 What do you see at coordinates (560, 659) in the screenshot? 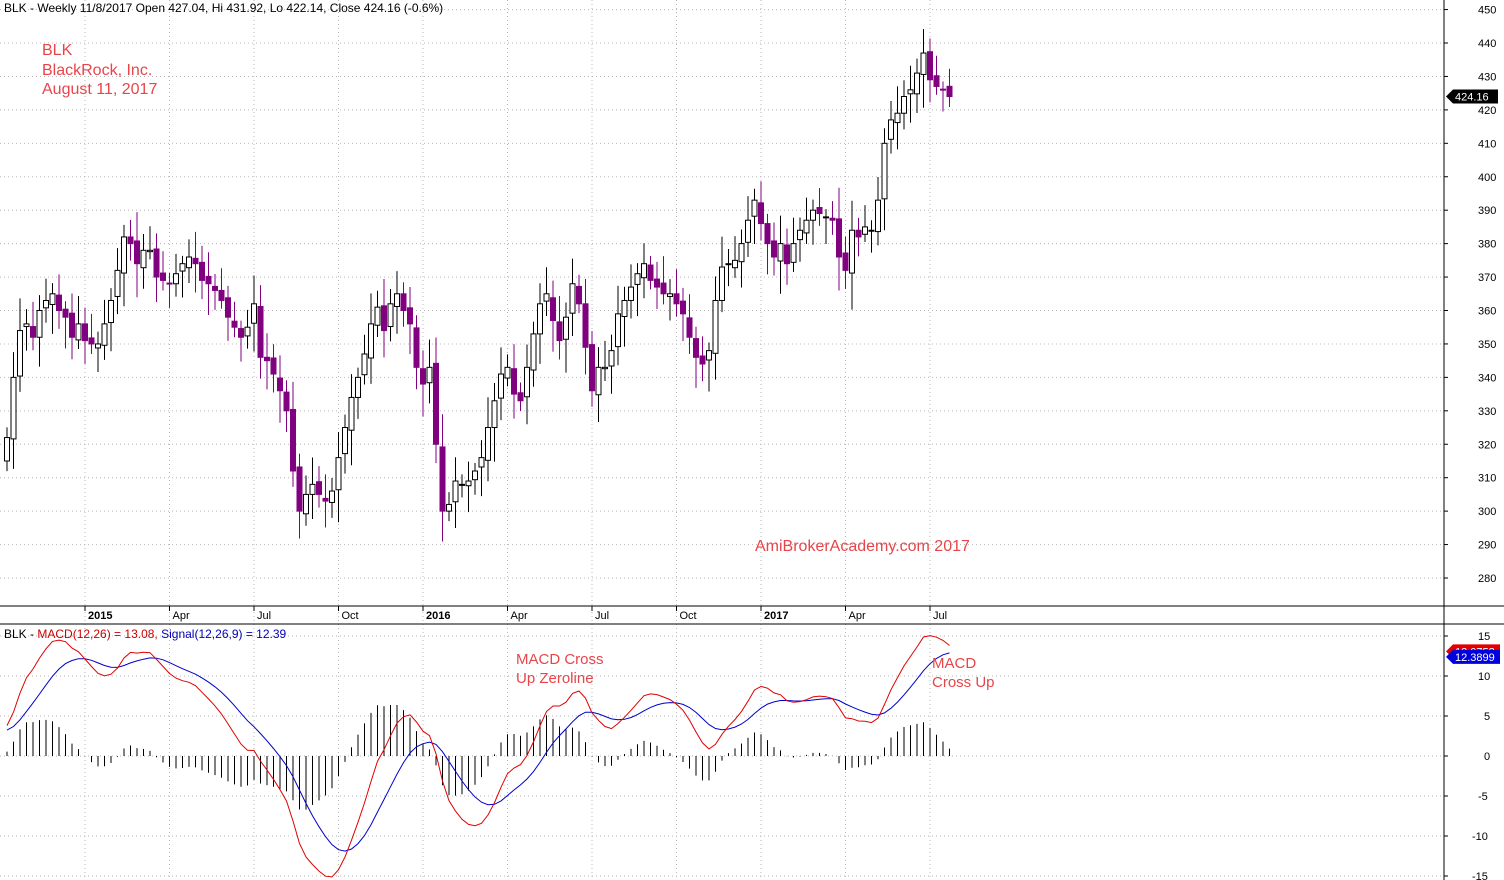
I see `annotation-cross-zero-line1: MACD Cross` at bounding box center [560, 659].